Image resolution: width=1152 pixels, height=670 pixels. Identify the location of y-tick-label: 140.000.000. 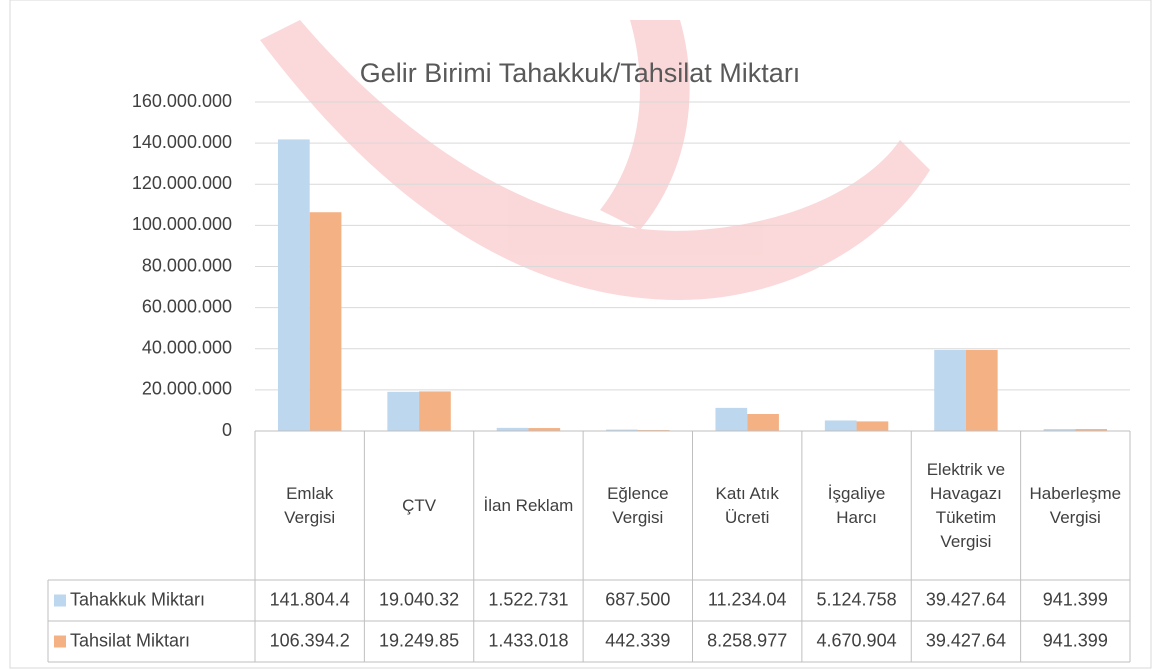
(182, 142).